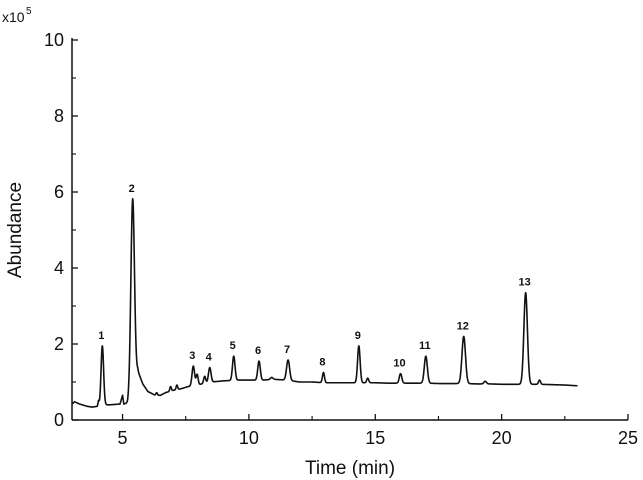 The height and width of the screenshot is (480, 643). I want to click on peak-label-9: 9, so click(358, 336).